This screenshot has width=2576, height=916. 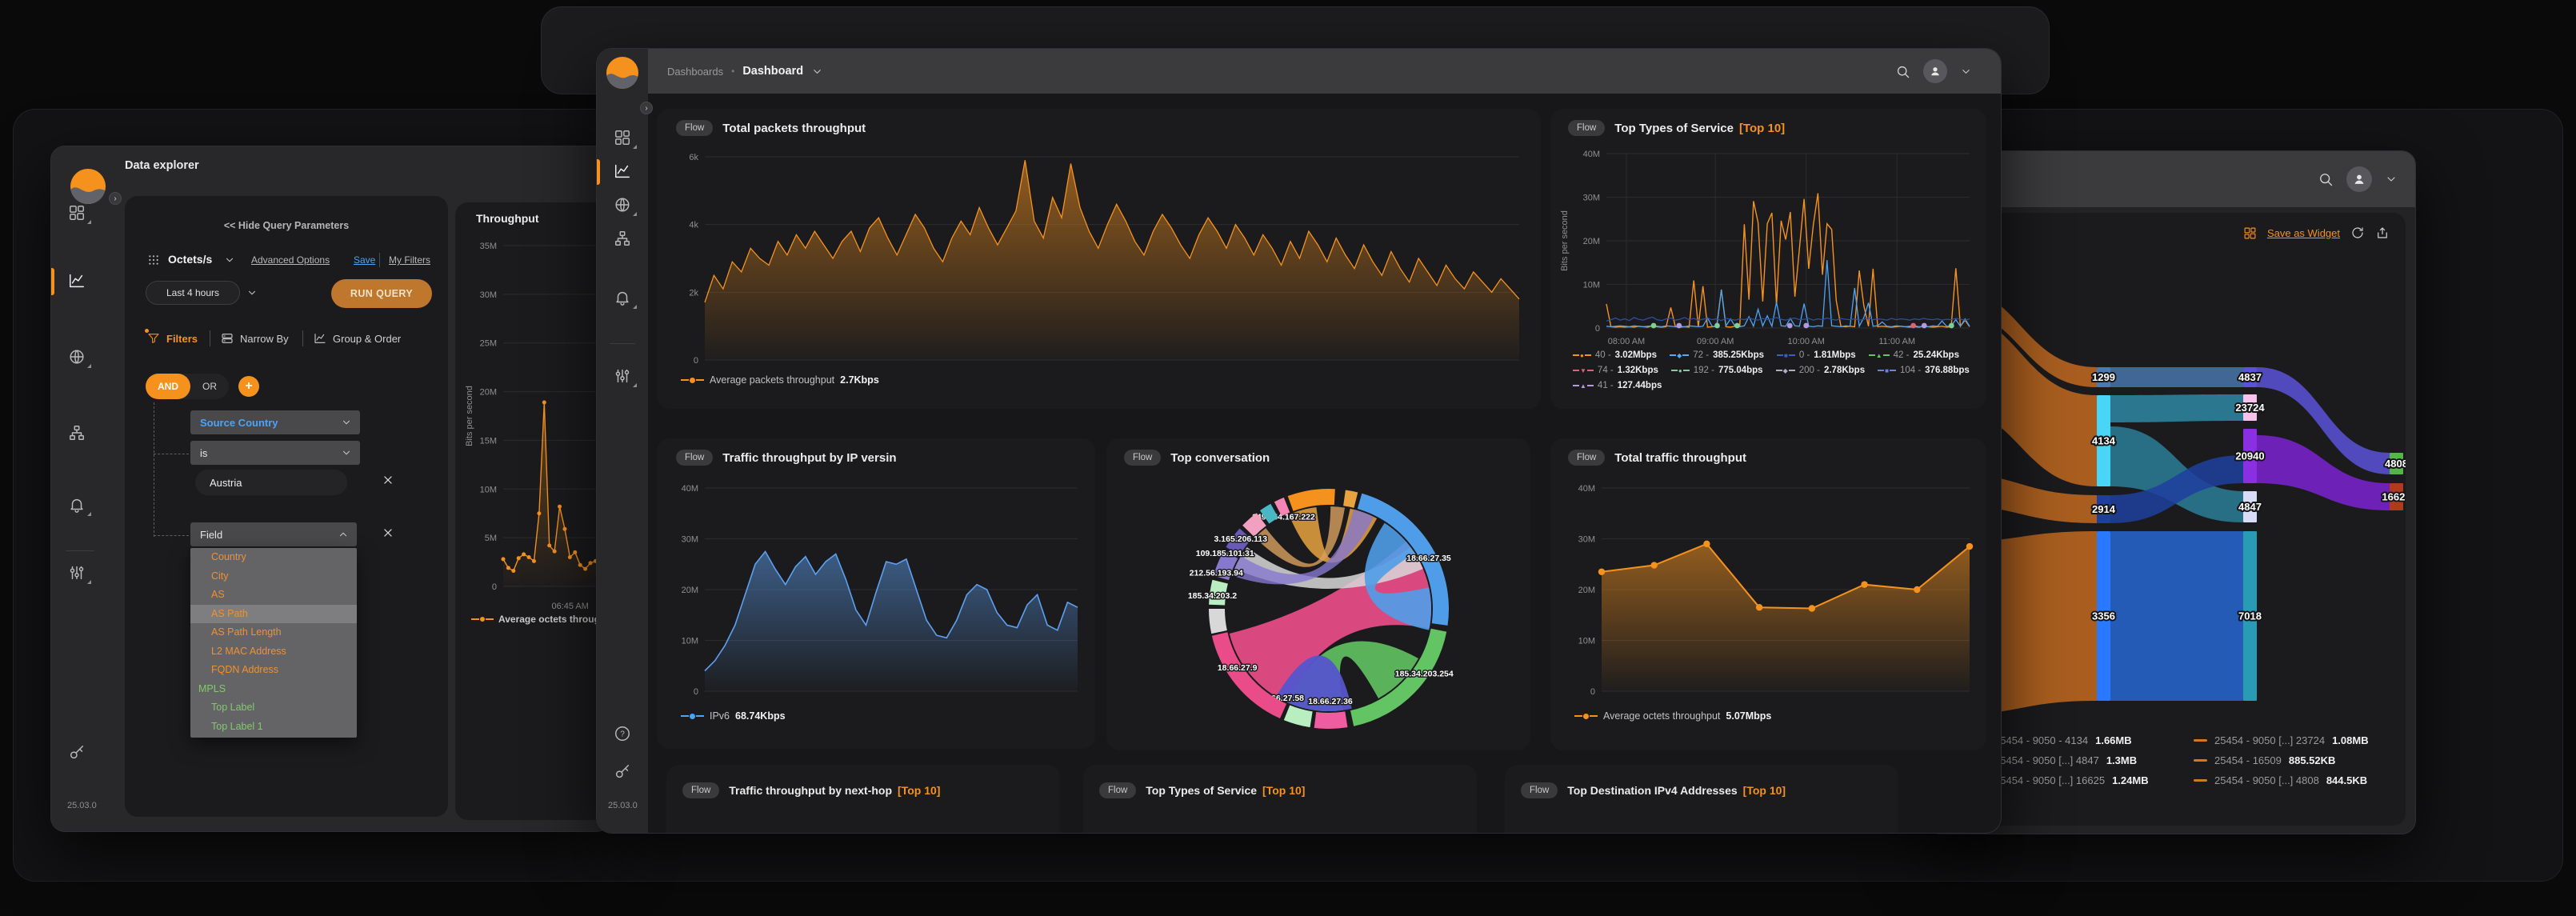 What do you see at coordinates (273, 613) in the screenshot?
I see `field-option: AS Path` at bounding box center [273, 613].